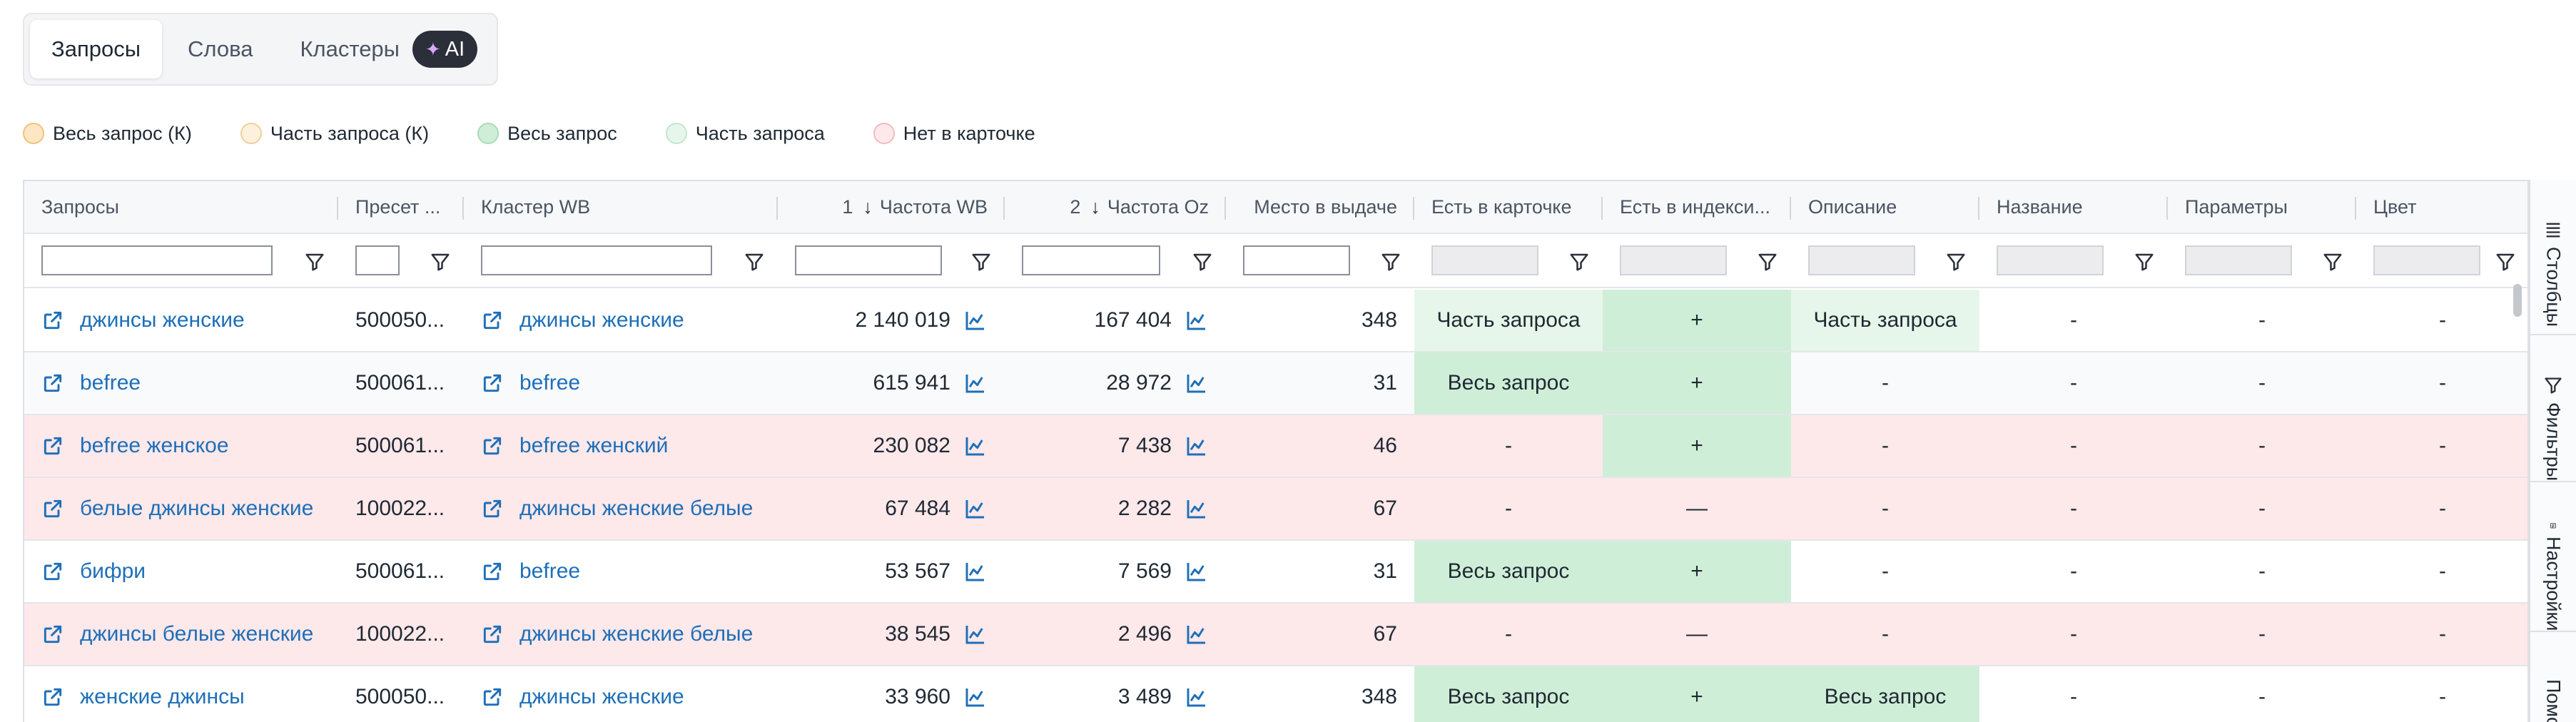  Describe the element at coordinates (96, 49) in the screenshot. I see `tab-queries: Запросы` at that location.